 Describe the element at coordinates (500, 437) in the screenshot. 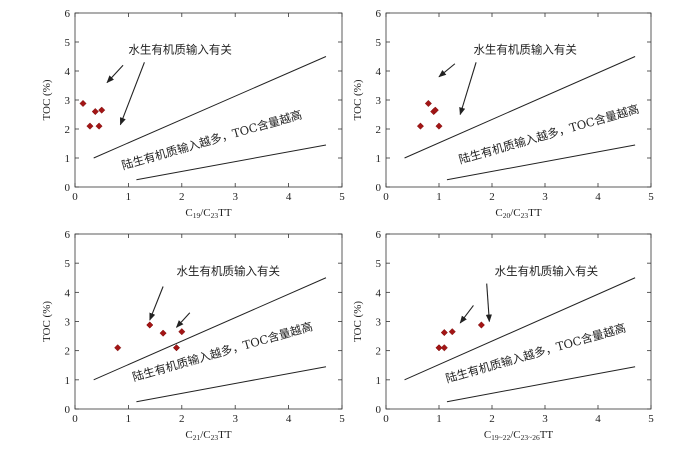

I see `x-label-subscript: 19~22` at that location.